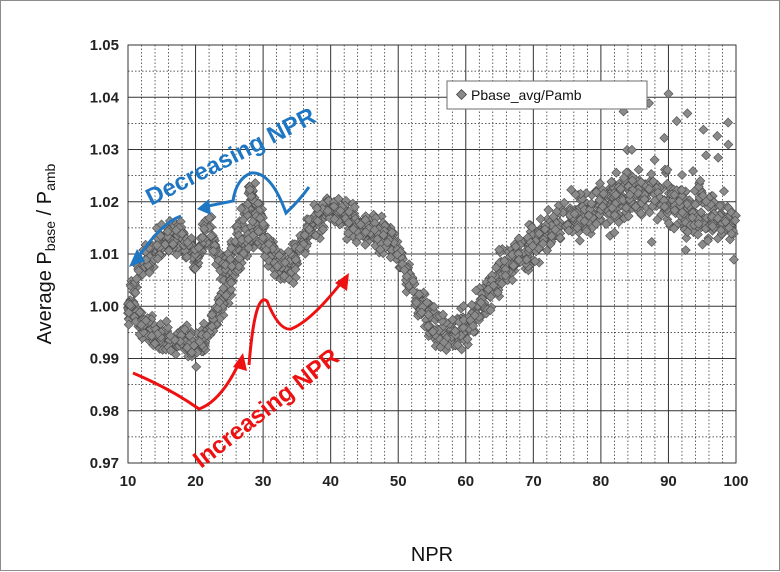 This screenshot has height=572, width=780. What do you see at coordinates (105, 97) in the screenshot?
I see `y-tick-label: 1.04` at bounding box center [105, 97].